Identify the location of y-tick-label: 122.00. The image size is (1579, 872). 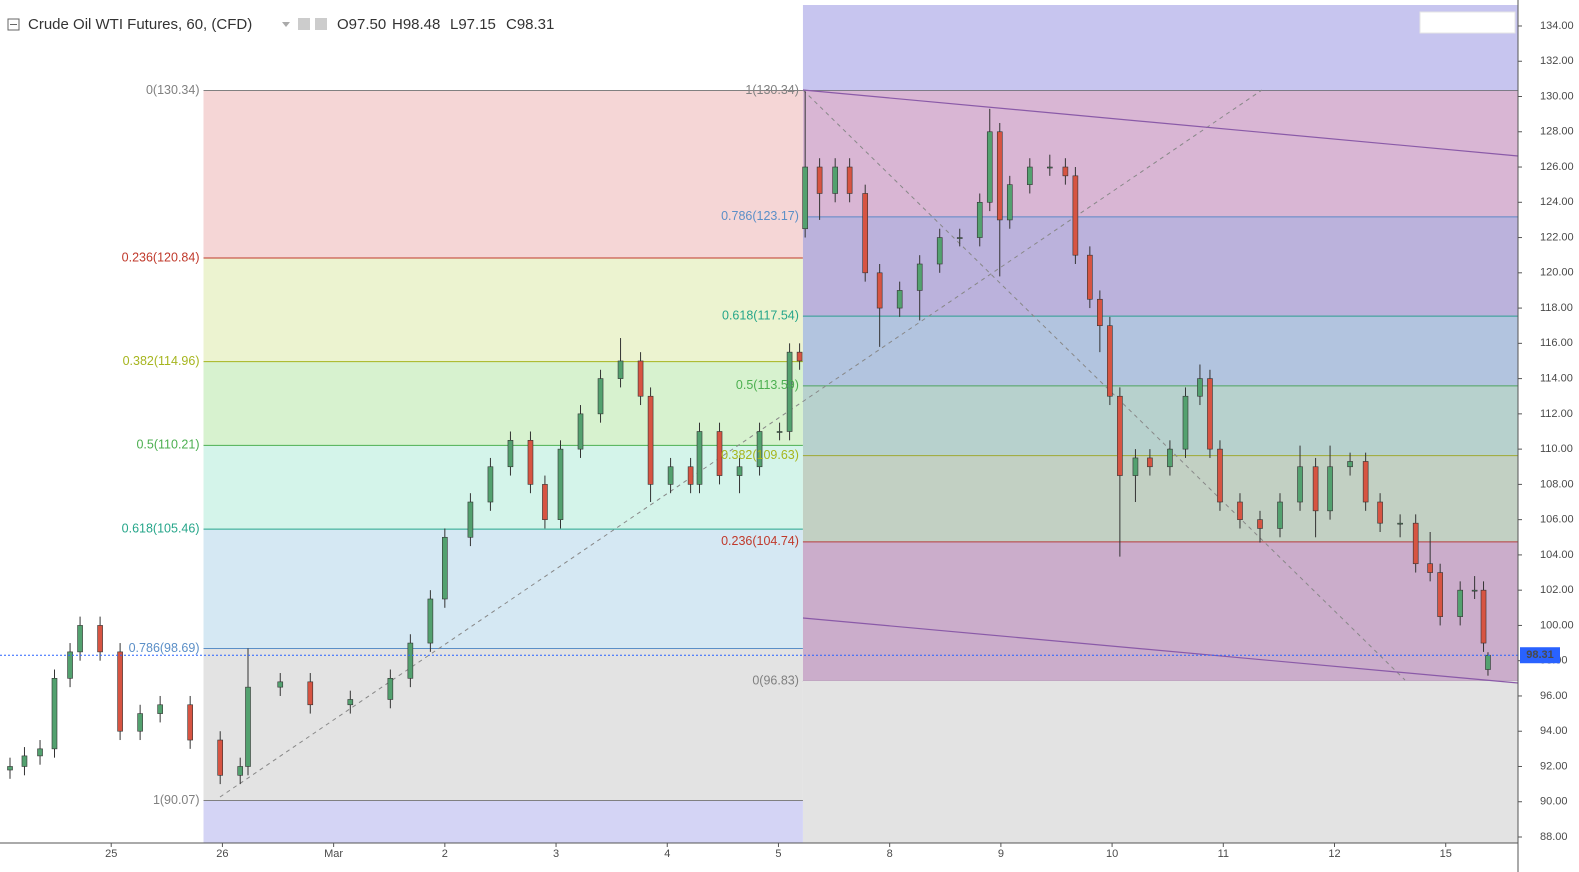
(1557, 237).